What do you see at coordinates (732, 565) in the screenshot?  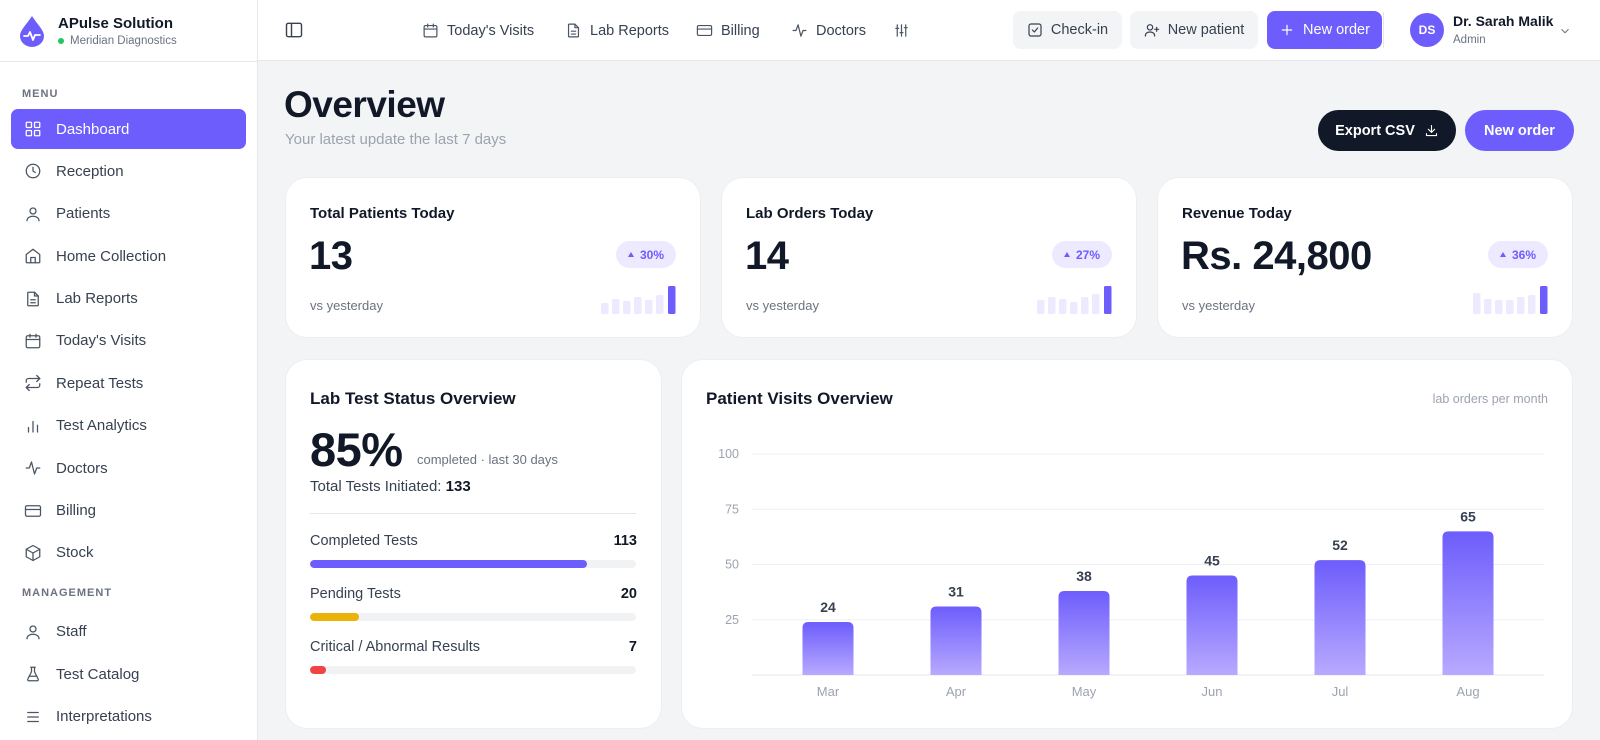 I see `y-tick-label: 50` at bounding box center [732, 565].